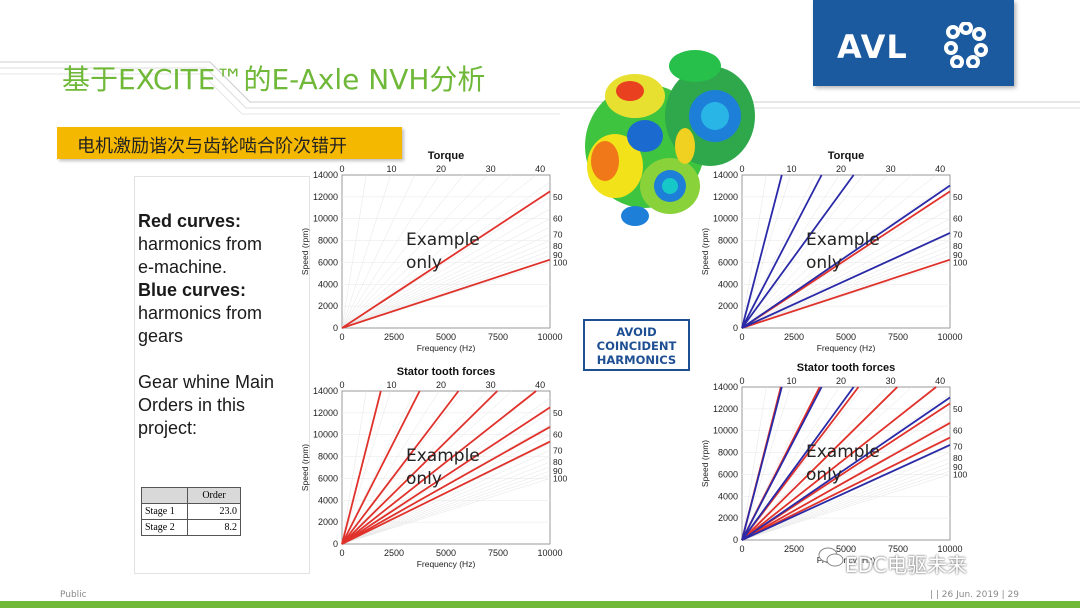  Describe the element at coordinates (191, 511) in the screenshot. I see `orders-table: Order Stage 1 23.0 Stage 2 8.2` at that location.